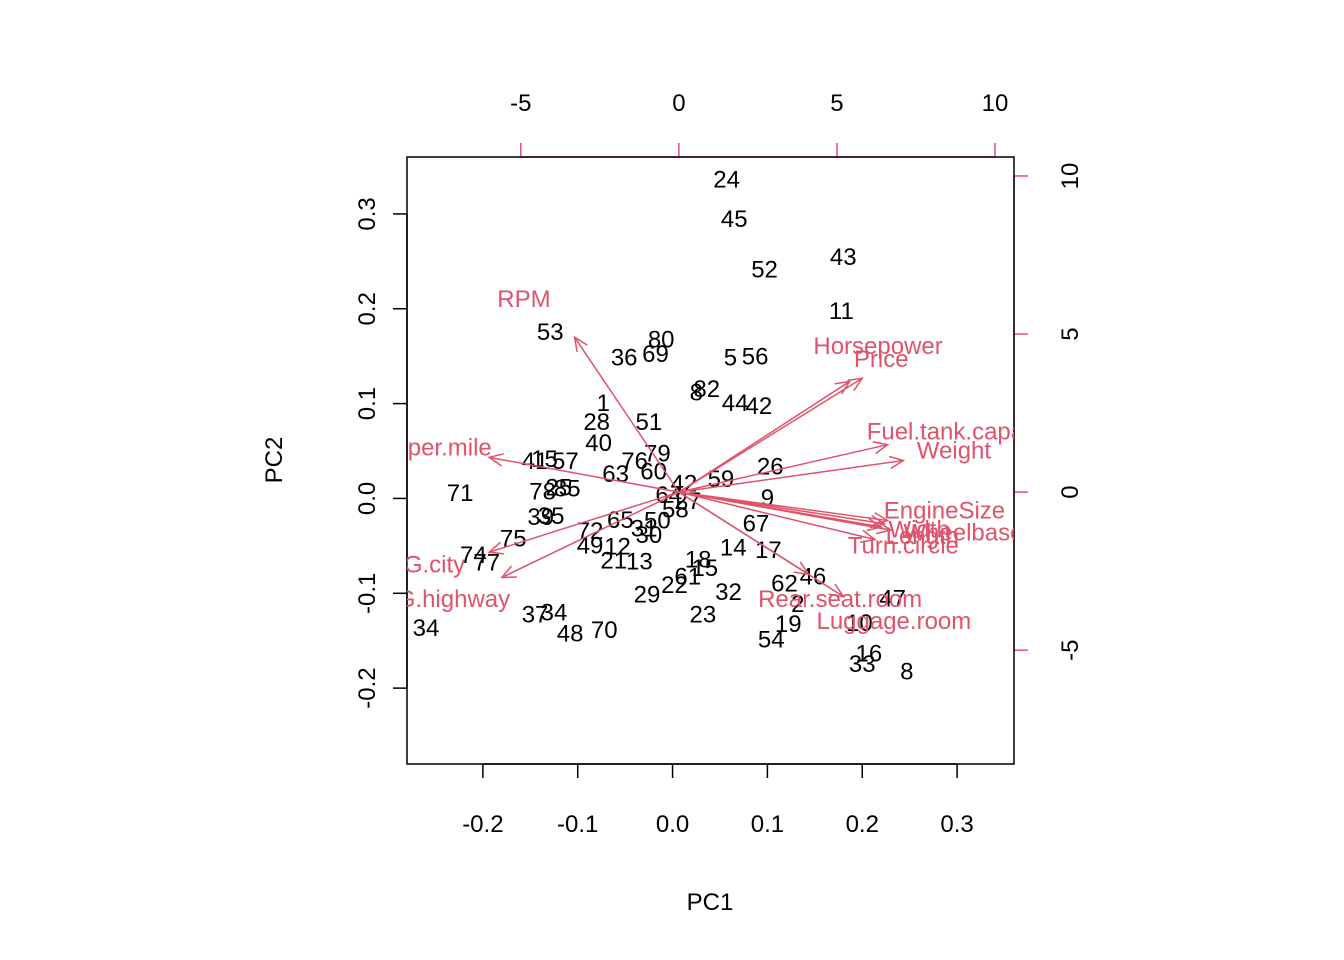  I want to click on observation-label: 30, so click(649, 535).